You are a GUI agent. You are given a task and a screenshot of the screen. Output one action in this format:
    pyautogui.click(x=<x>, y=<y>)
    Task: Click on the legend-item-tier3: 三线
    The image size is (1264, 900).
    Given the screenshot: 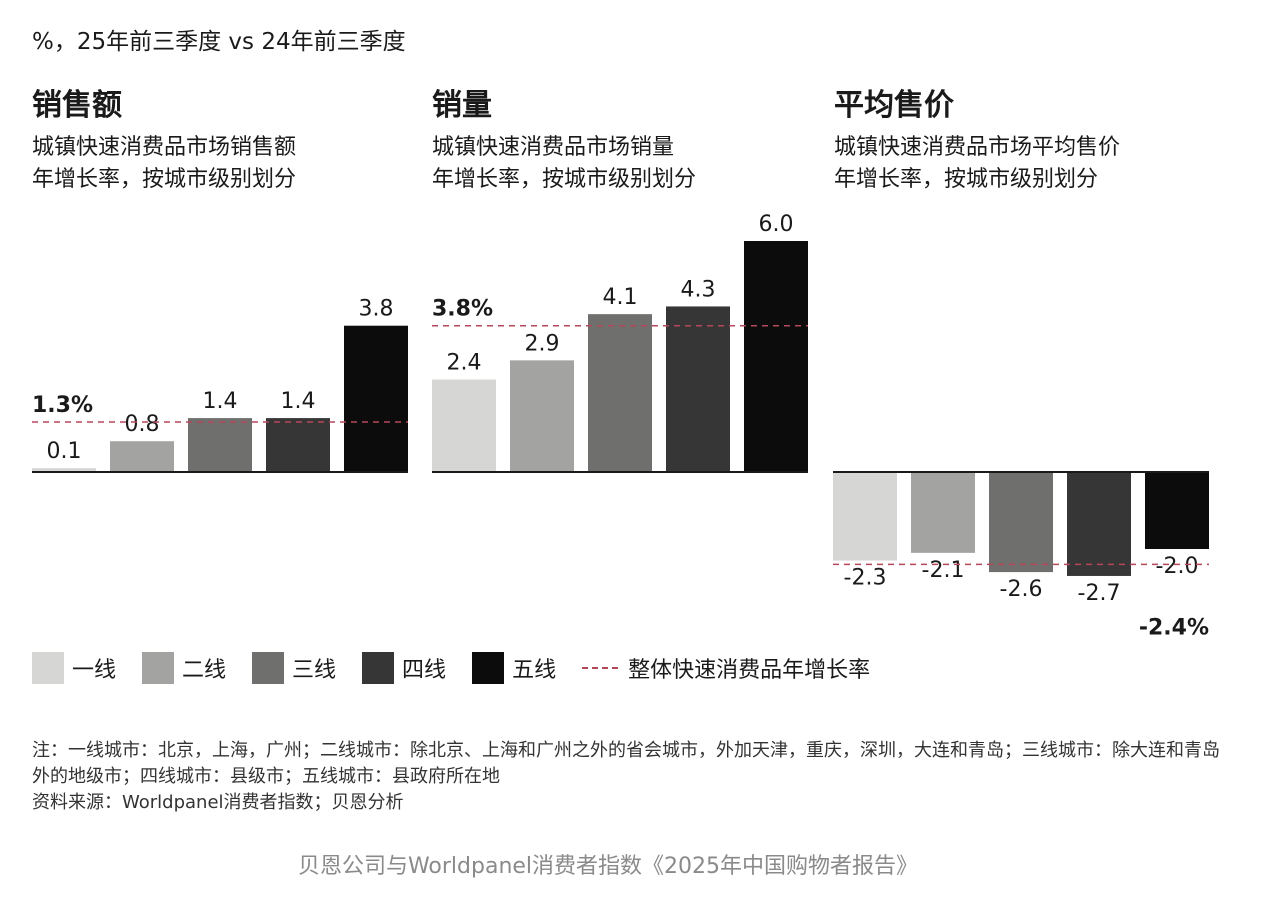 What is the action you would take?
    pyautogui.click(x=294, y=668)
    